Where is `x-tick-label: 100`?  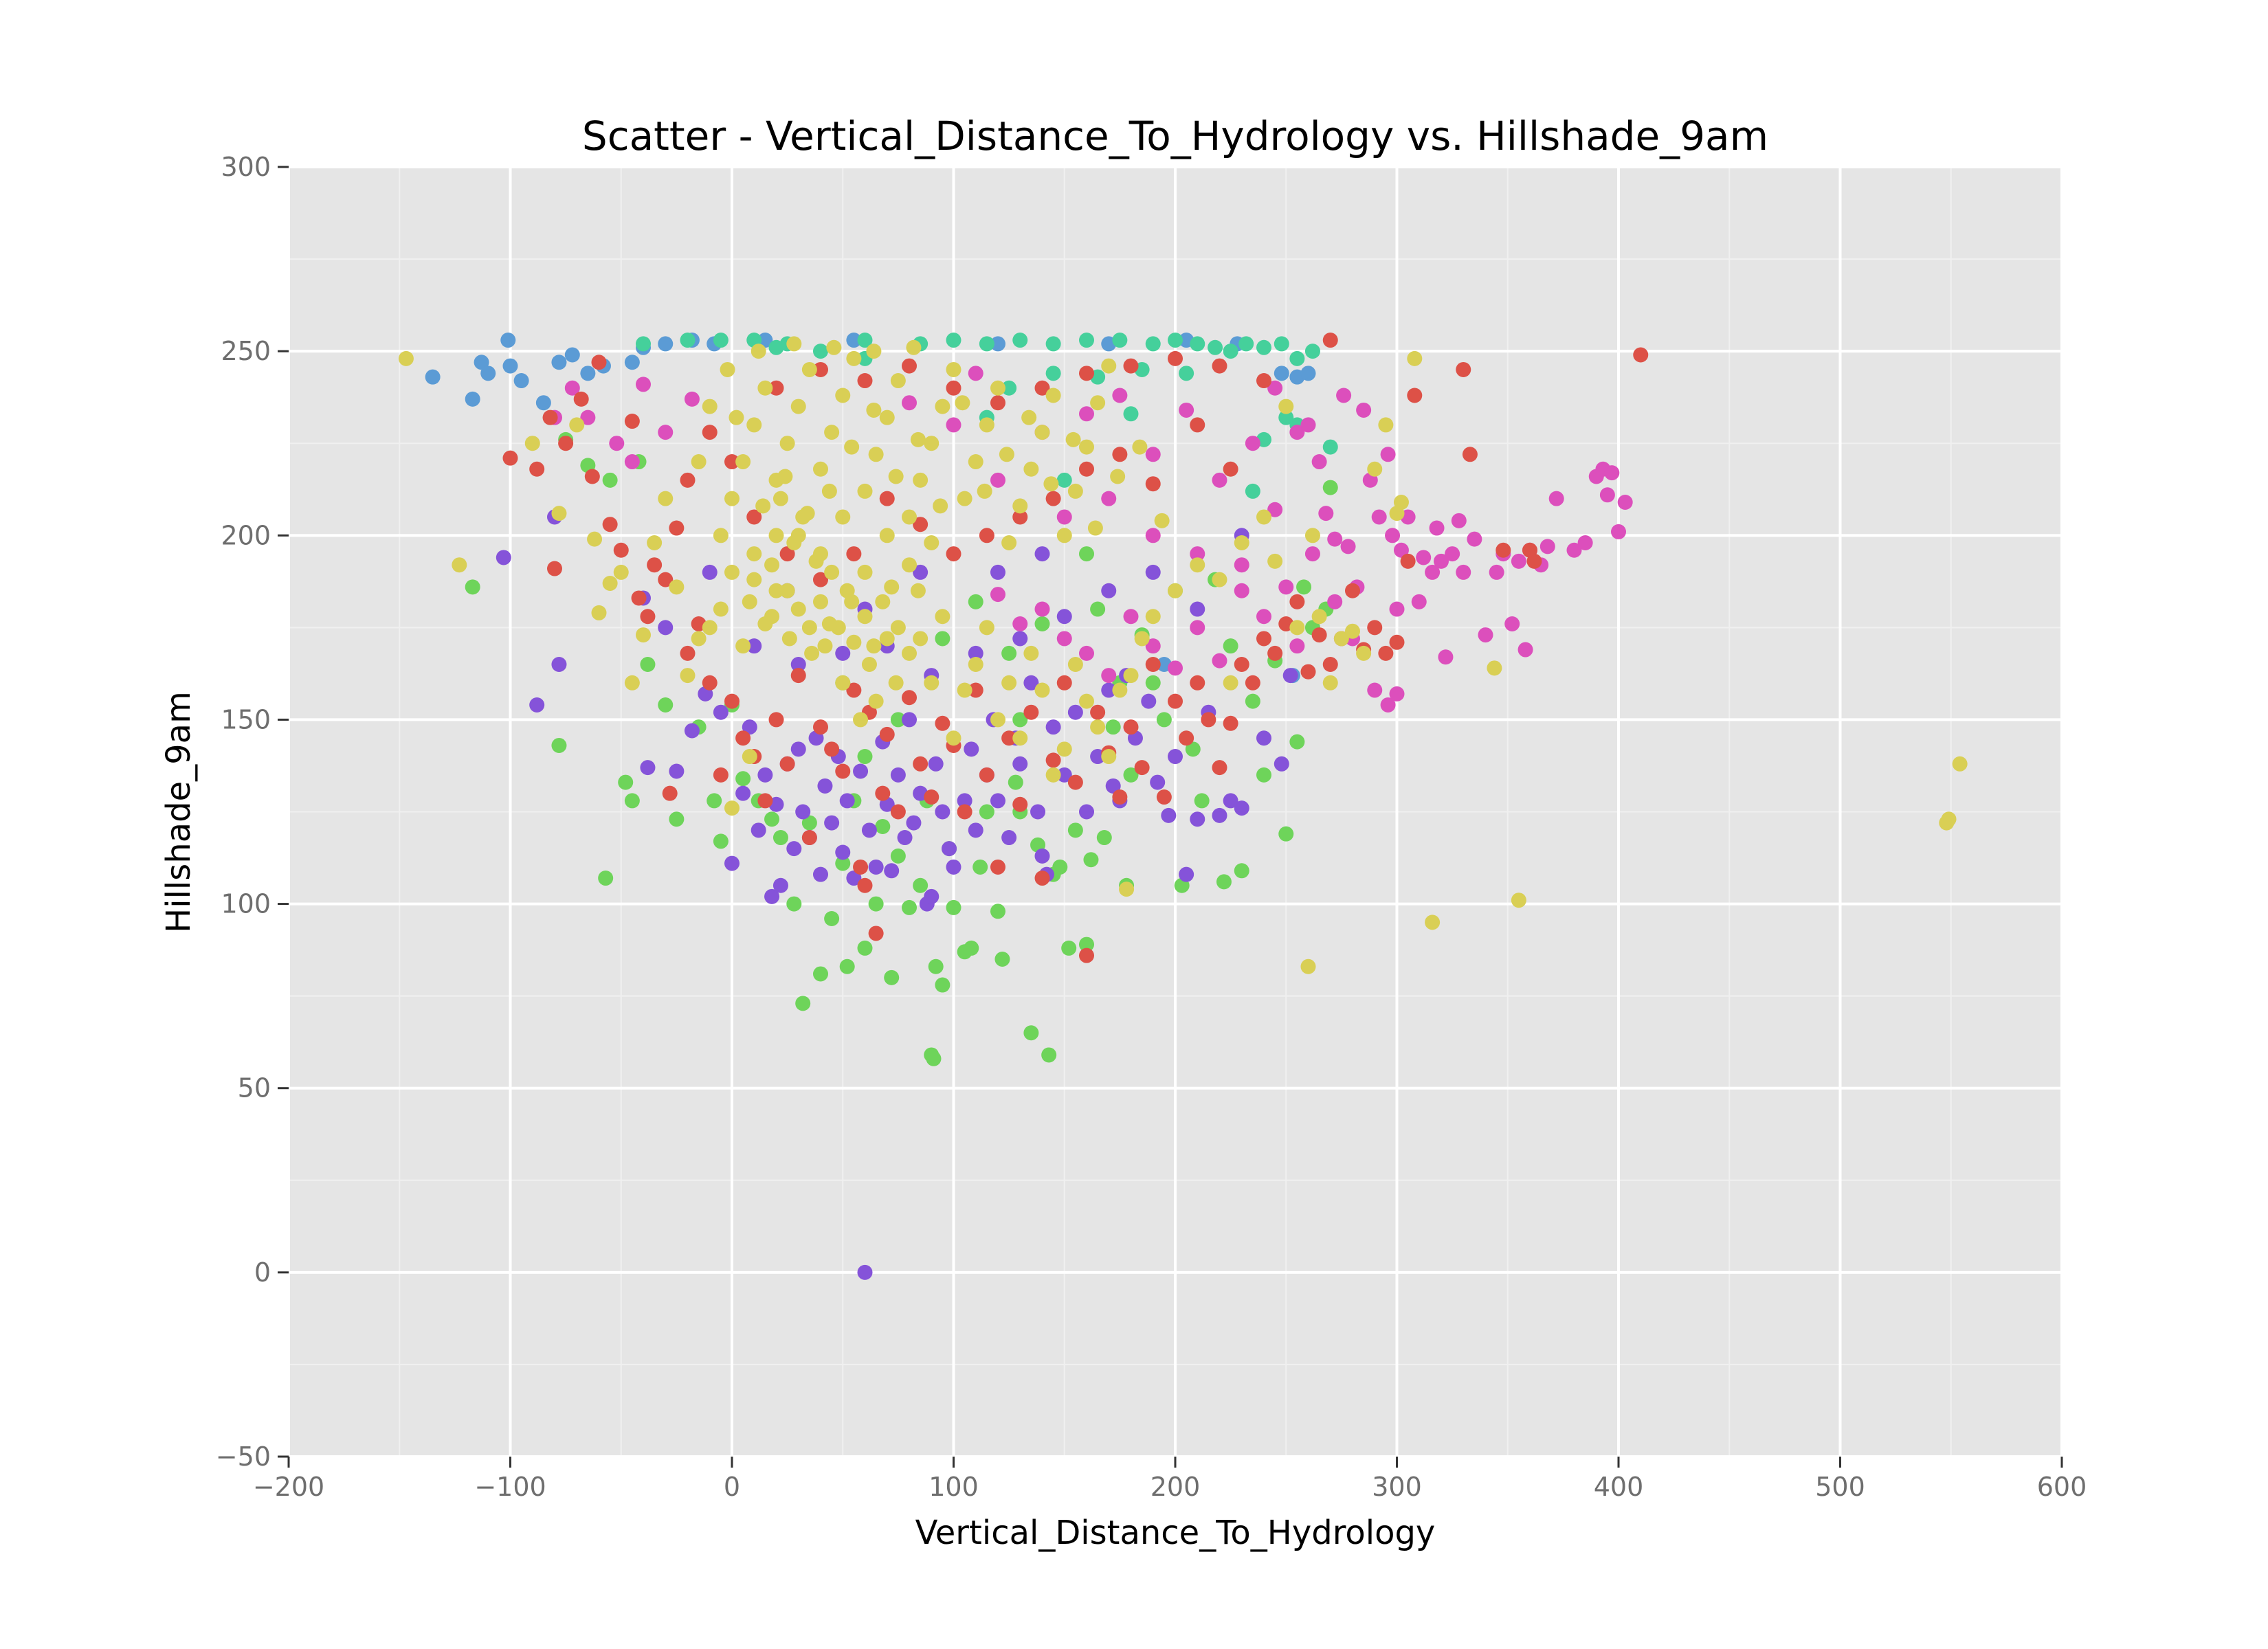
x-tick-label: 100 is located at coordinates (954, 1487).